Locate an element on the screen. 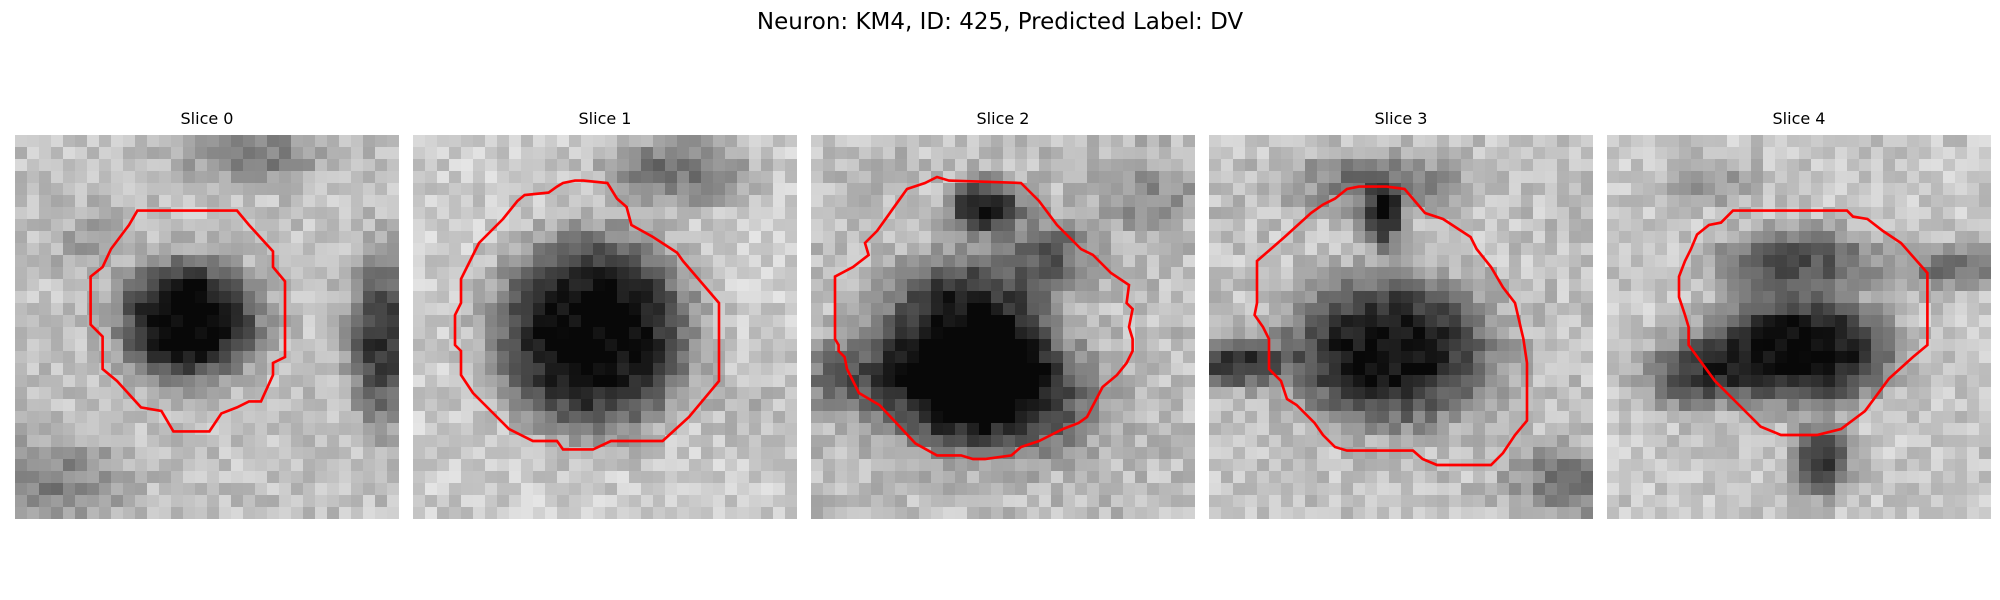  slice-title: Slice 1 is located at coordinates (605, 118).